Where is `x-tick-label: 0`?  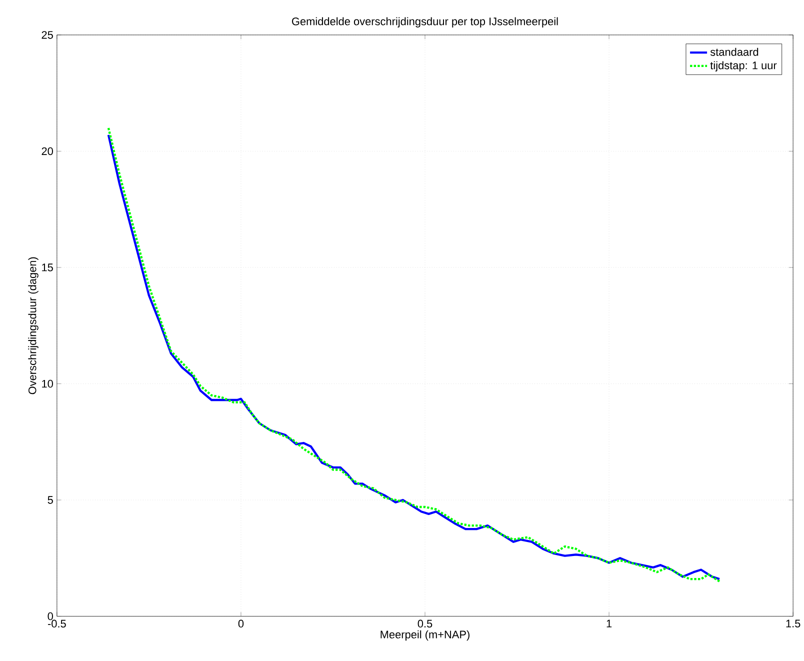 x-tick-label: 0 is located at coordinates (241, 624).